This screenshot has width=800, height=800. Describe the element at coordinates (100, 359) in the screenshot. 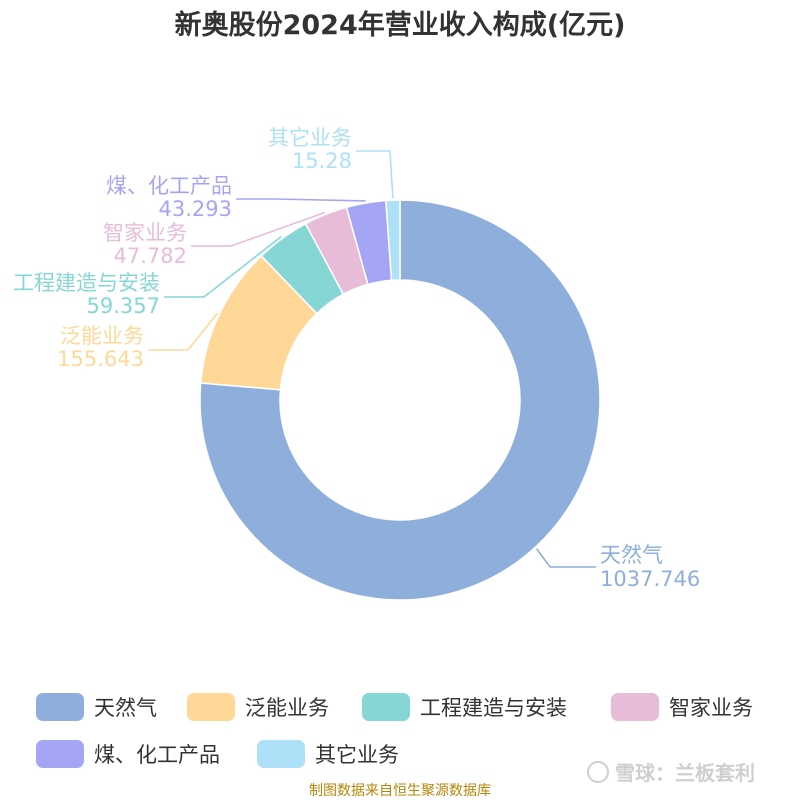

I see `slice-label-value-1: 155.643` at that location.